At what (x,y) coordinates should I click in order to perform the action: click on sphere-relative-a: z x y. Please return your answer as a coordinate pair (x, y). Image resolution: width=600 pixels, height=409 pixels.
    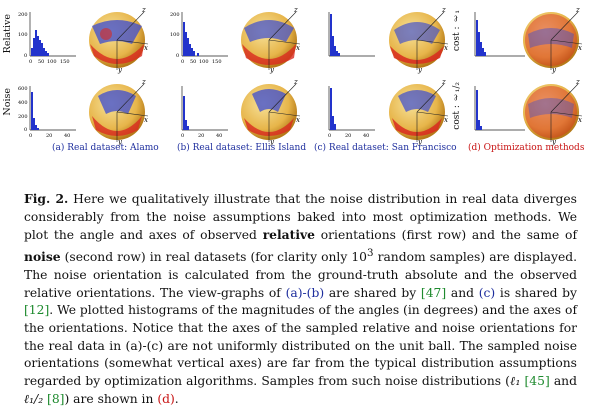
    Looking at the image, I should click on (119, 40).